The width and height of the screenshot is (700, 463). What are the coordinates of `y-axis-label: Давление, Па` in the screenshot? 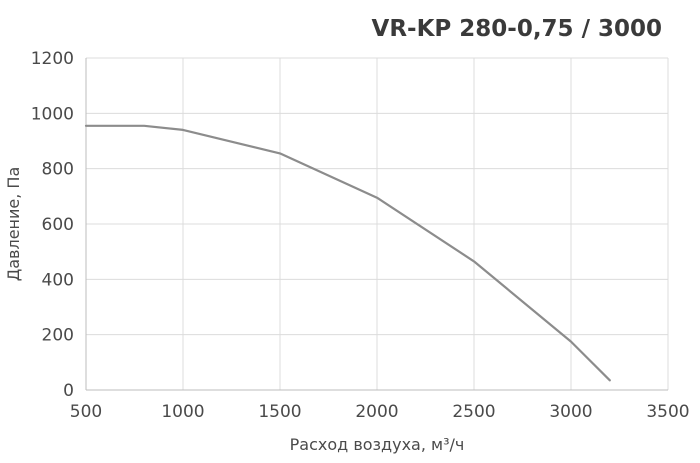 It's located at (13, 224).